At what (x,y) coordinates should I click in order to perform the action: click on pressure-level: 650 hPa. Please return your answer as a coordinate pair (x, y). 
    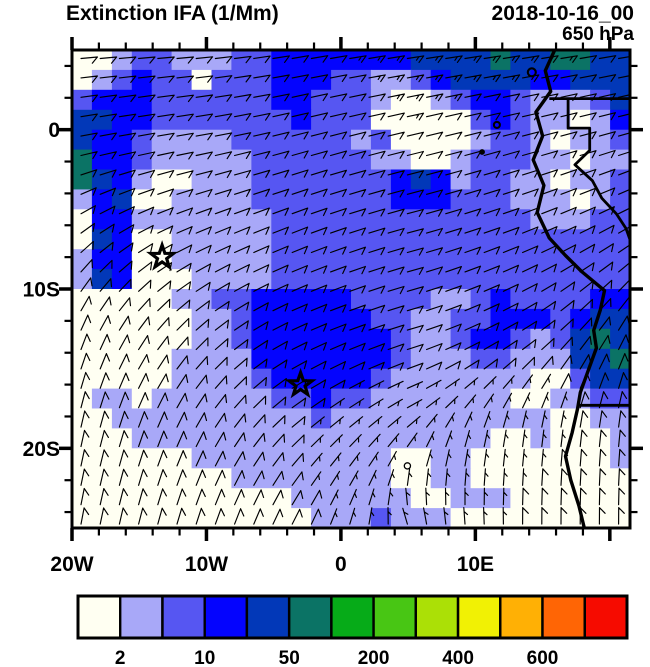
    Looking at the image, I should click on (598, 34).